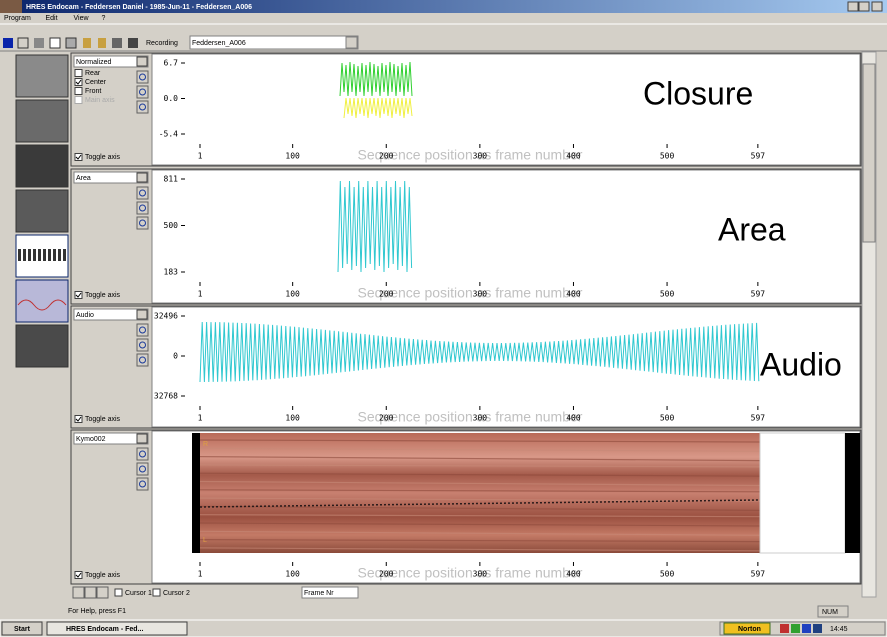 The image size is (887, 637). What do you see at coordinates (205, 444) in the screenshot?
I see `y-label: R` at bounding box center [205, 444].